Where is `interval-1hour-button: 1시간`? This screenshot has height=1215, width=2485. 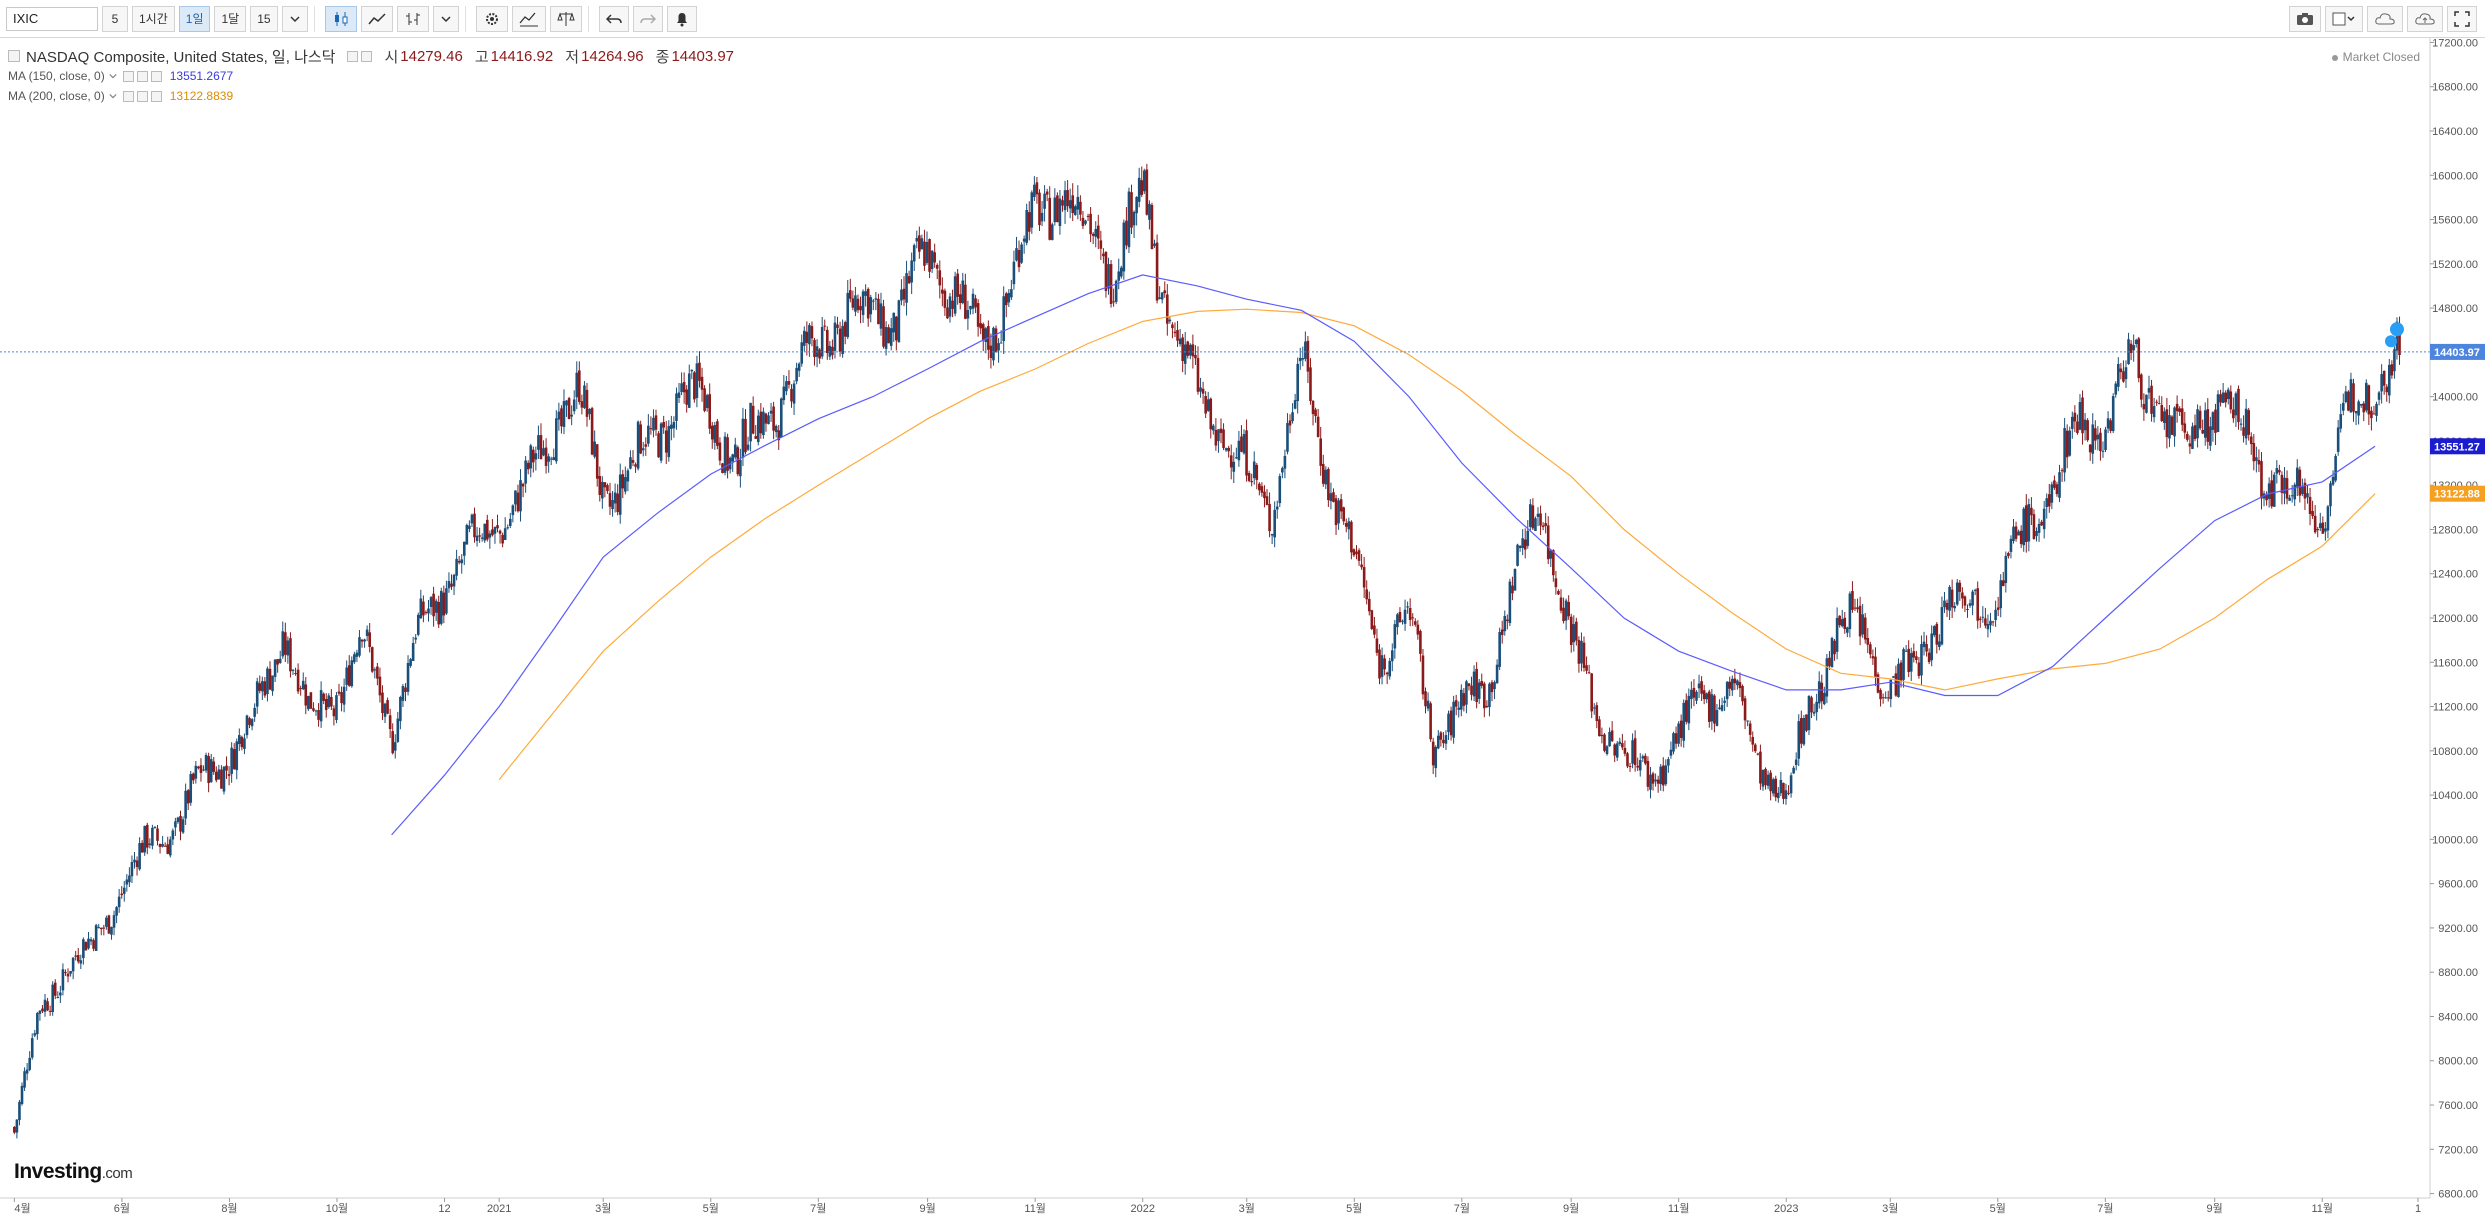
interval-1hour-button: 1시간 is located at coordinates (153, 18).